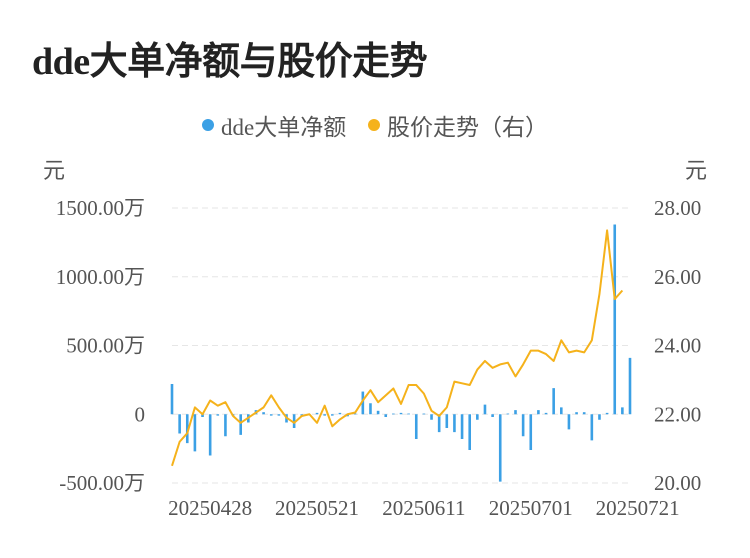 This screenshot has width=750, height=558. Describe the element at coordinates (140, 414) in the screenshot. I see `left-axis-tick-label: 0` at that location.